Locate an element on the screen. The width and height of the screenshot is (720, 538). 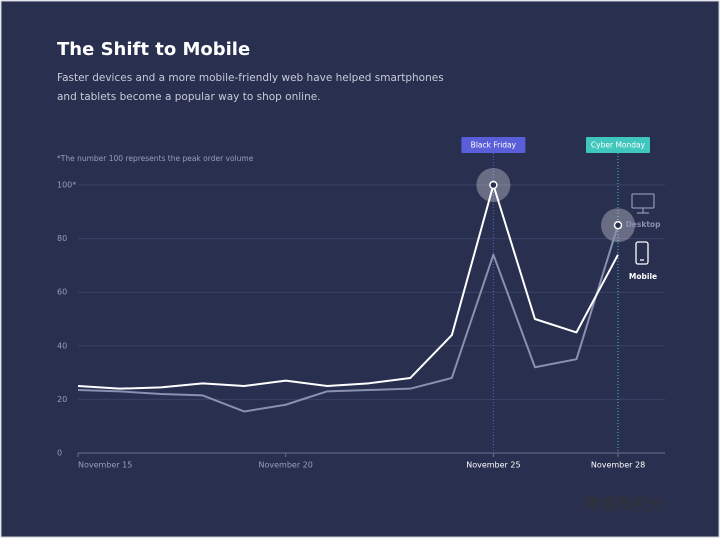
y-tick-label: 100* is located at coordinates (66, 185).